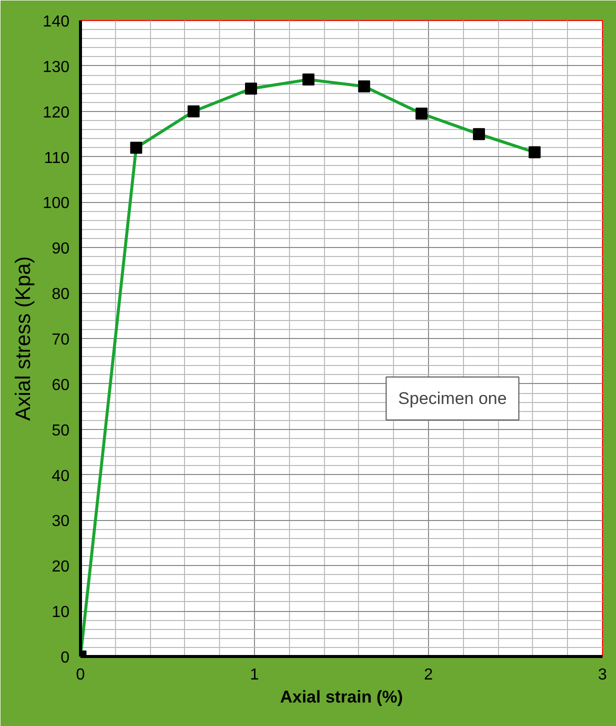  Describe the element at coordinates (61, 521) in the screenshot. I see `y-tick-label: 30` at that location.